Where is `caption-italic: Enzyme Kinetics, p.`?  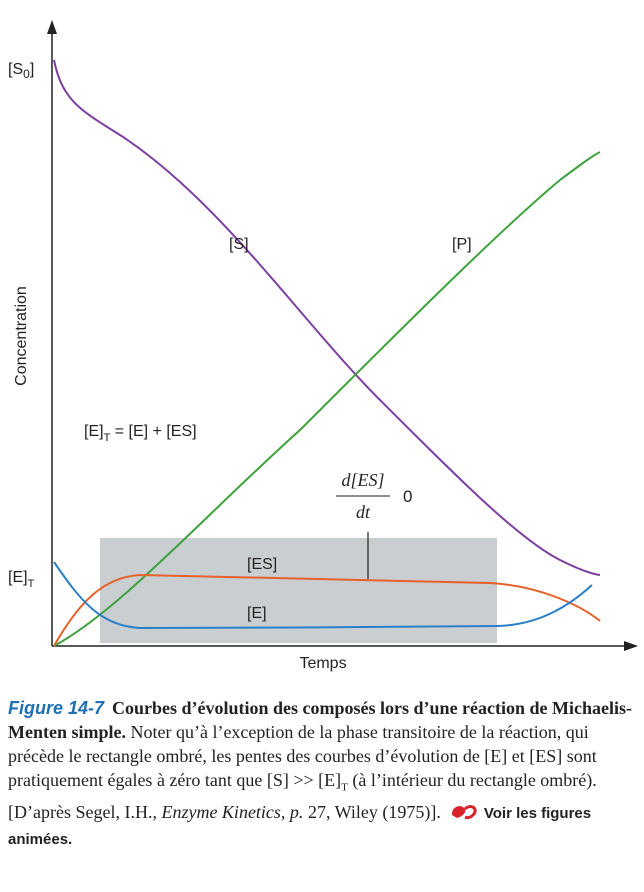
caption-italic: Enzyme Kinetics, p. is located at coordinates (232, 811).